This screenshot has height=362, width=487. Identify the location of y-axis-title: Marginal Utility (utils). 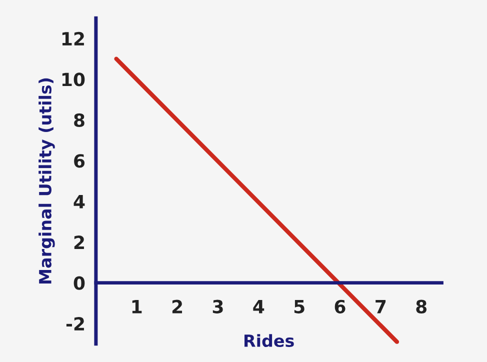
(46, 181).